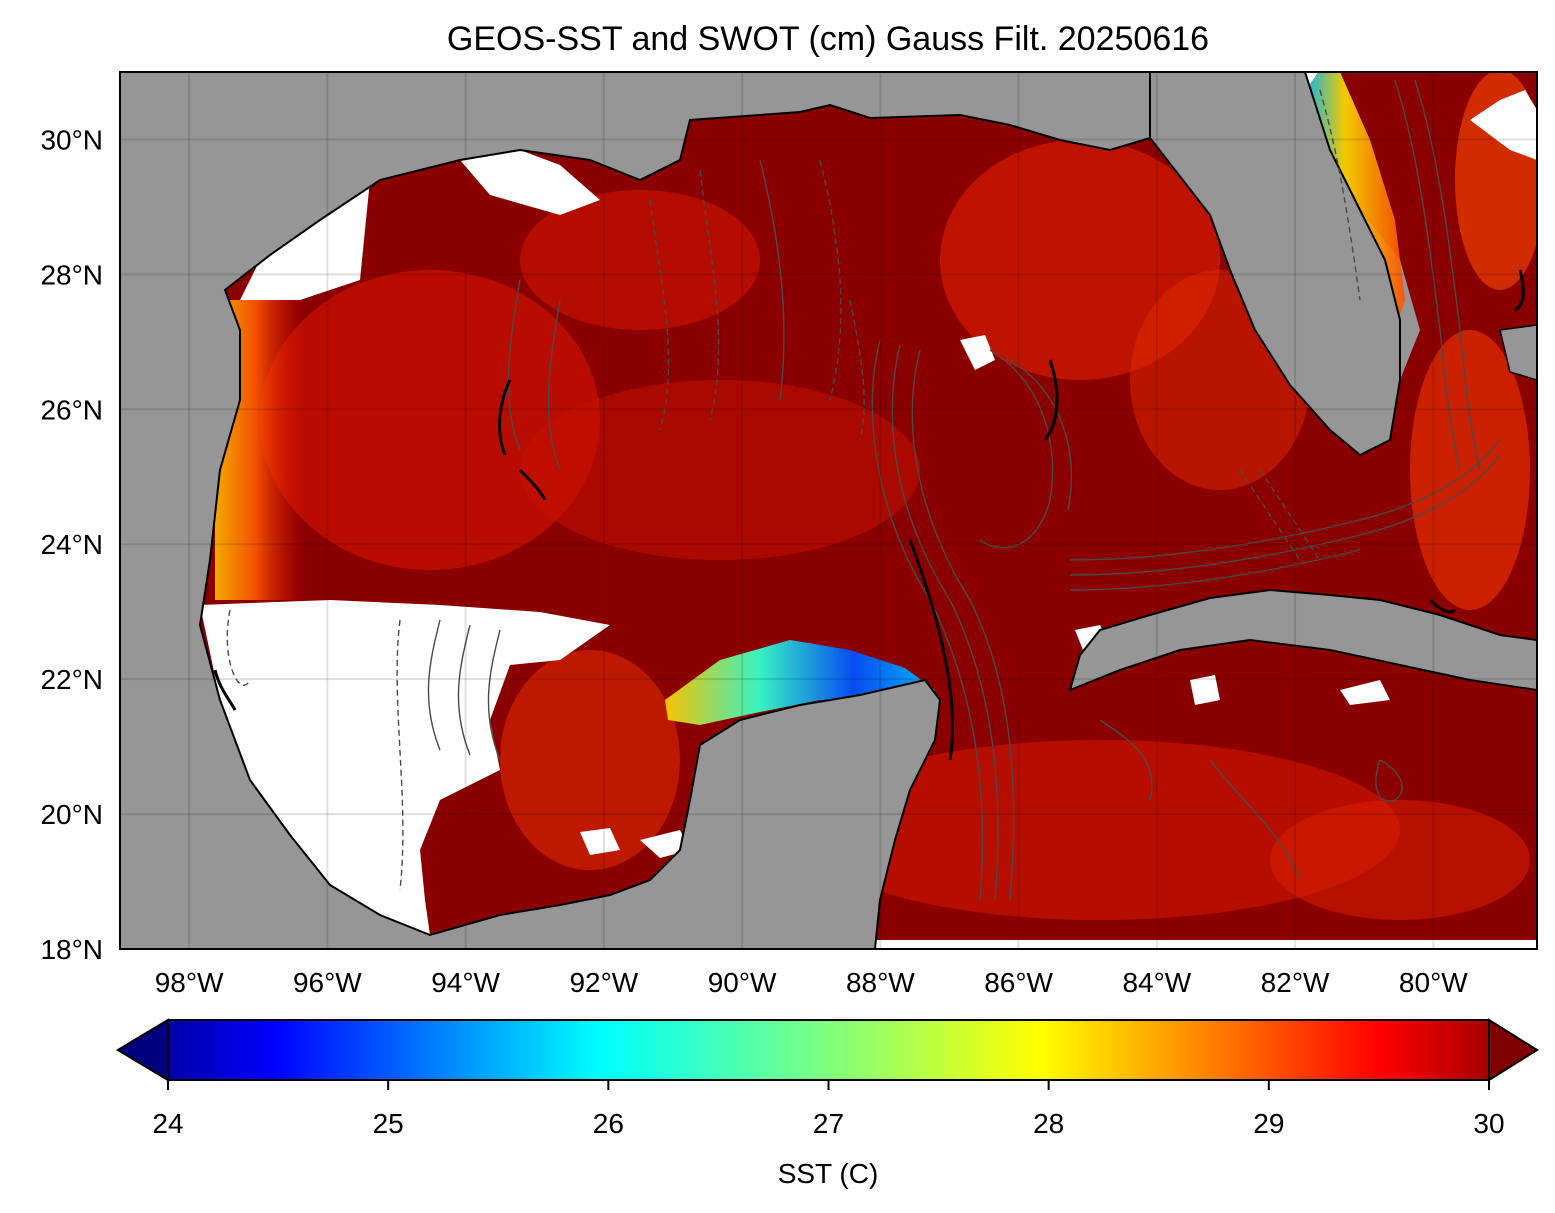 The width and height of the screenshot is (1555, 1213). Describe the element at coordinates (1295, 982) in the screenshot. I see `lon-tick-label: 82°W` at that location.